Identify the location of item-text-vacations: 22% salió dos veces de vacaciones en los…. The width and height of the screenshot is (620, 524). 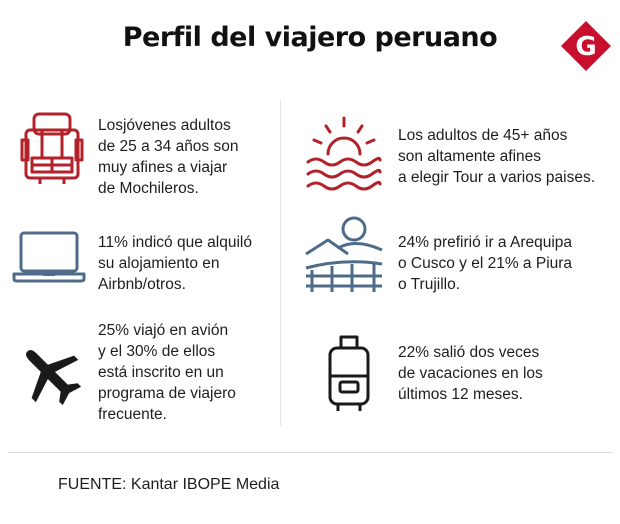
(470, 373).